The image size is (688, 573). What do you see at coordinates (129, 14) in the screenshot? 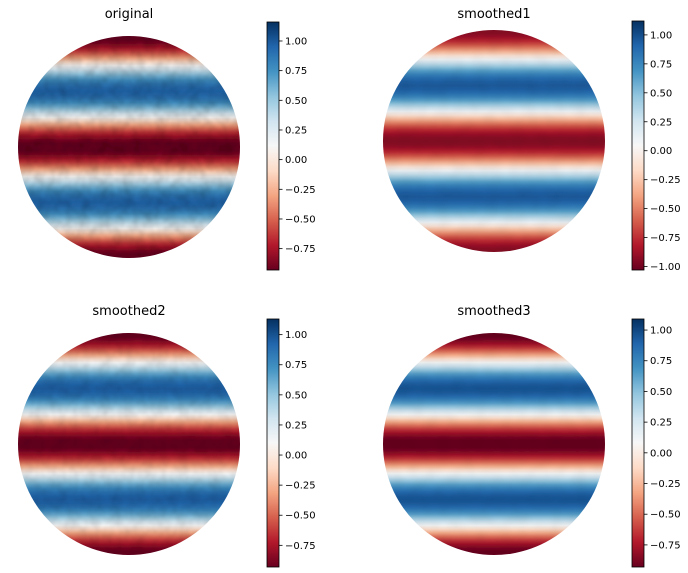
I see `panel-title: original` at bounding box center [129, 14].